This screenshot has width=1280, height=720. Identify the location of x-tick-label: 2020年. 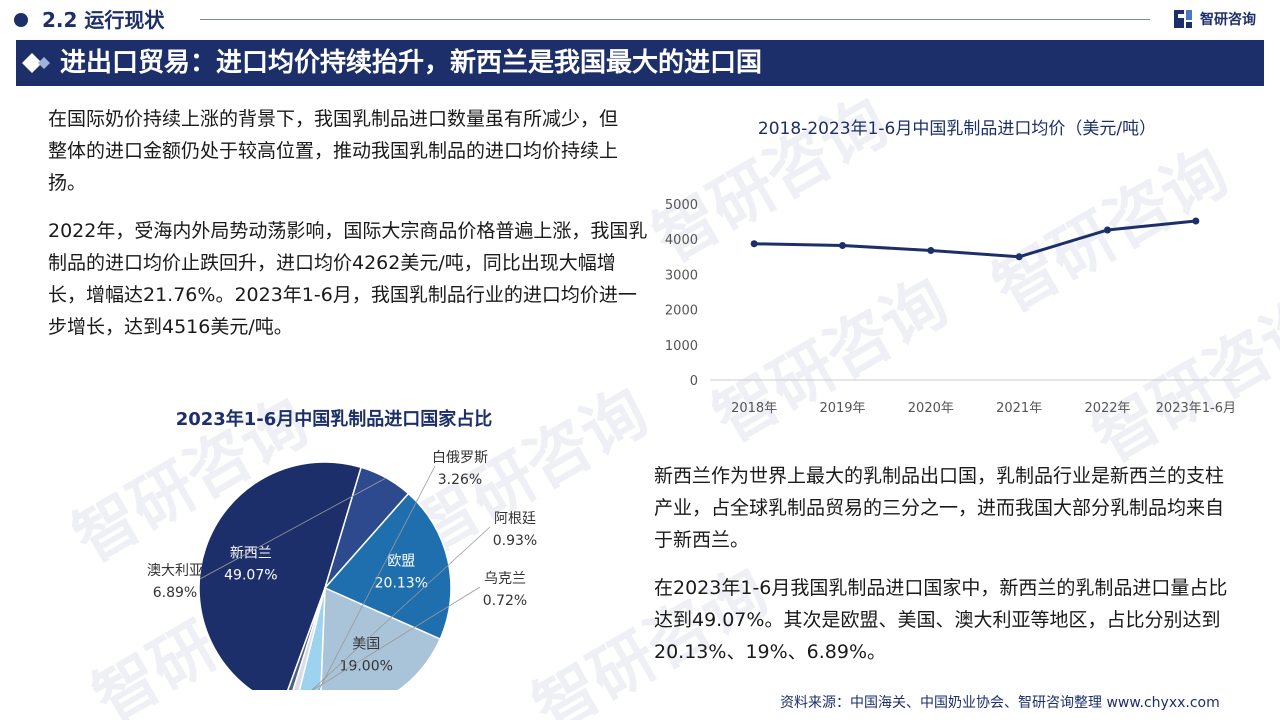
(931, 408).